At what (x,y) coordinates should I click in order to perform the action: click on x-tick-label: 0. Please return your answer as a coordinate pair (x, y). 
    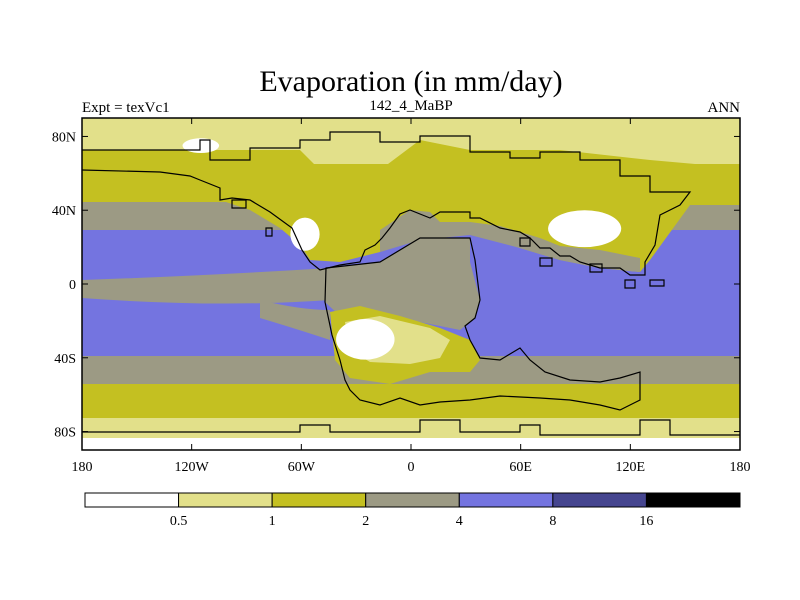
    Looking at the image, I should click on (411, 467).